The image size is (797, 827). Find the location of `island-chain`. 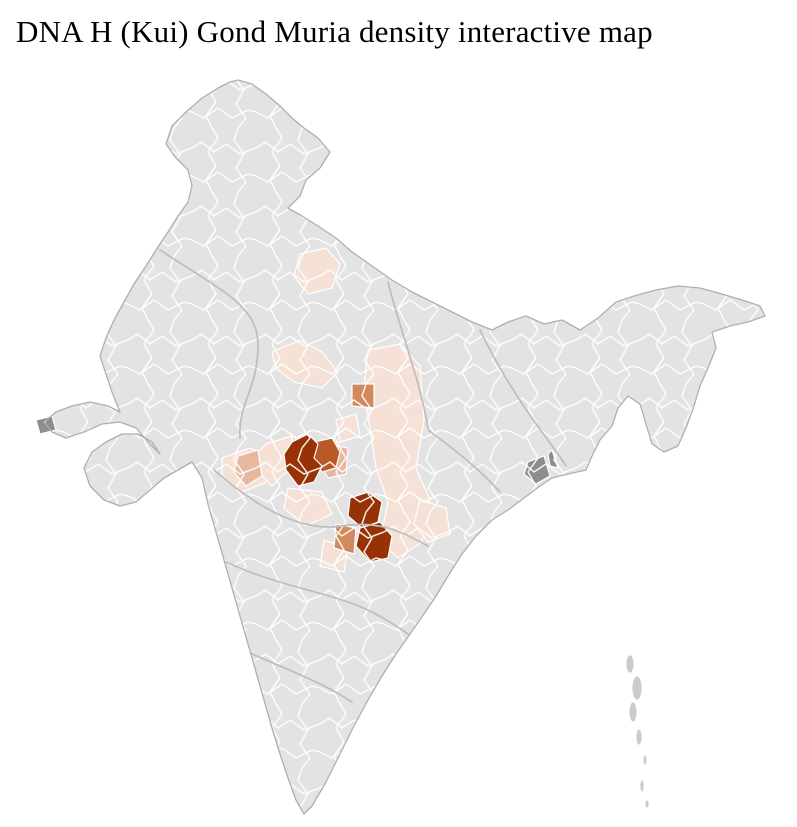

island-chain is located at coordinates (637, 731).